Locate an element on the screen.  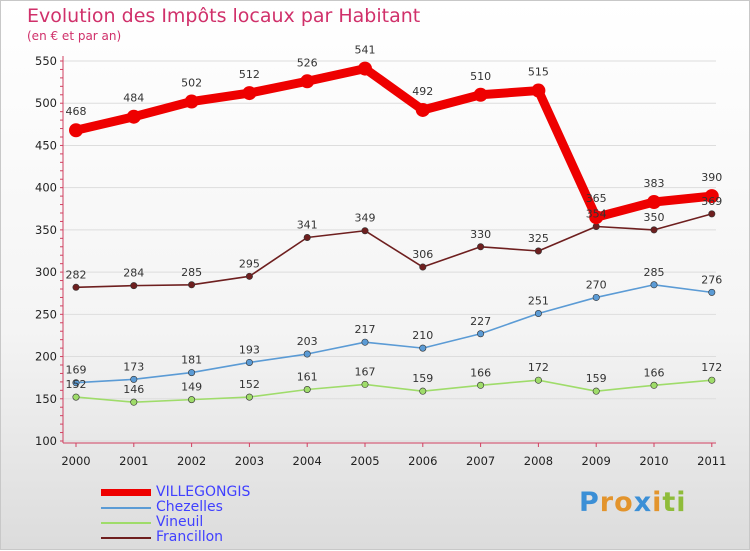
data-label-chezelles-2011: 276 is located at coordinates (711, 279).